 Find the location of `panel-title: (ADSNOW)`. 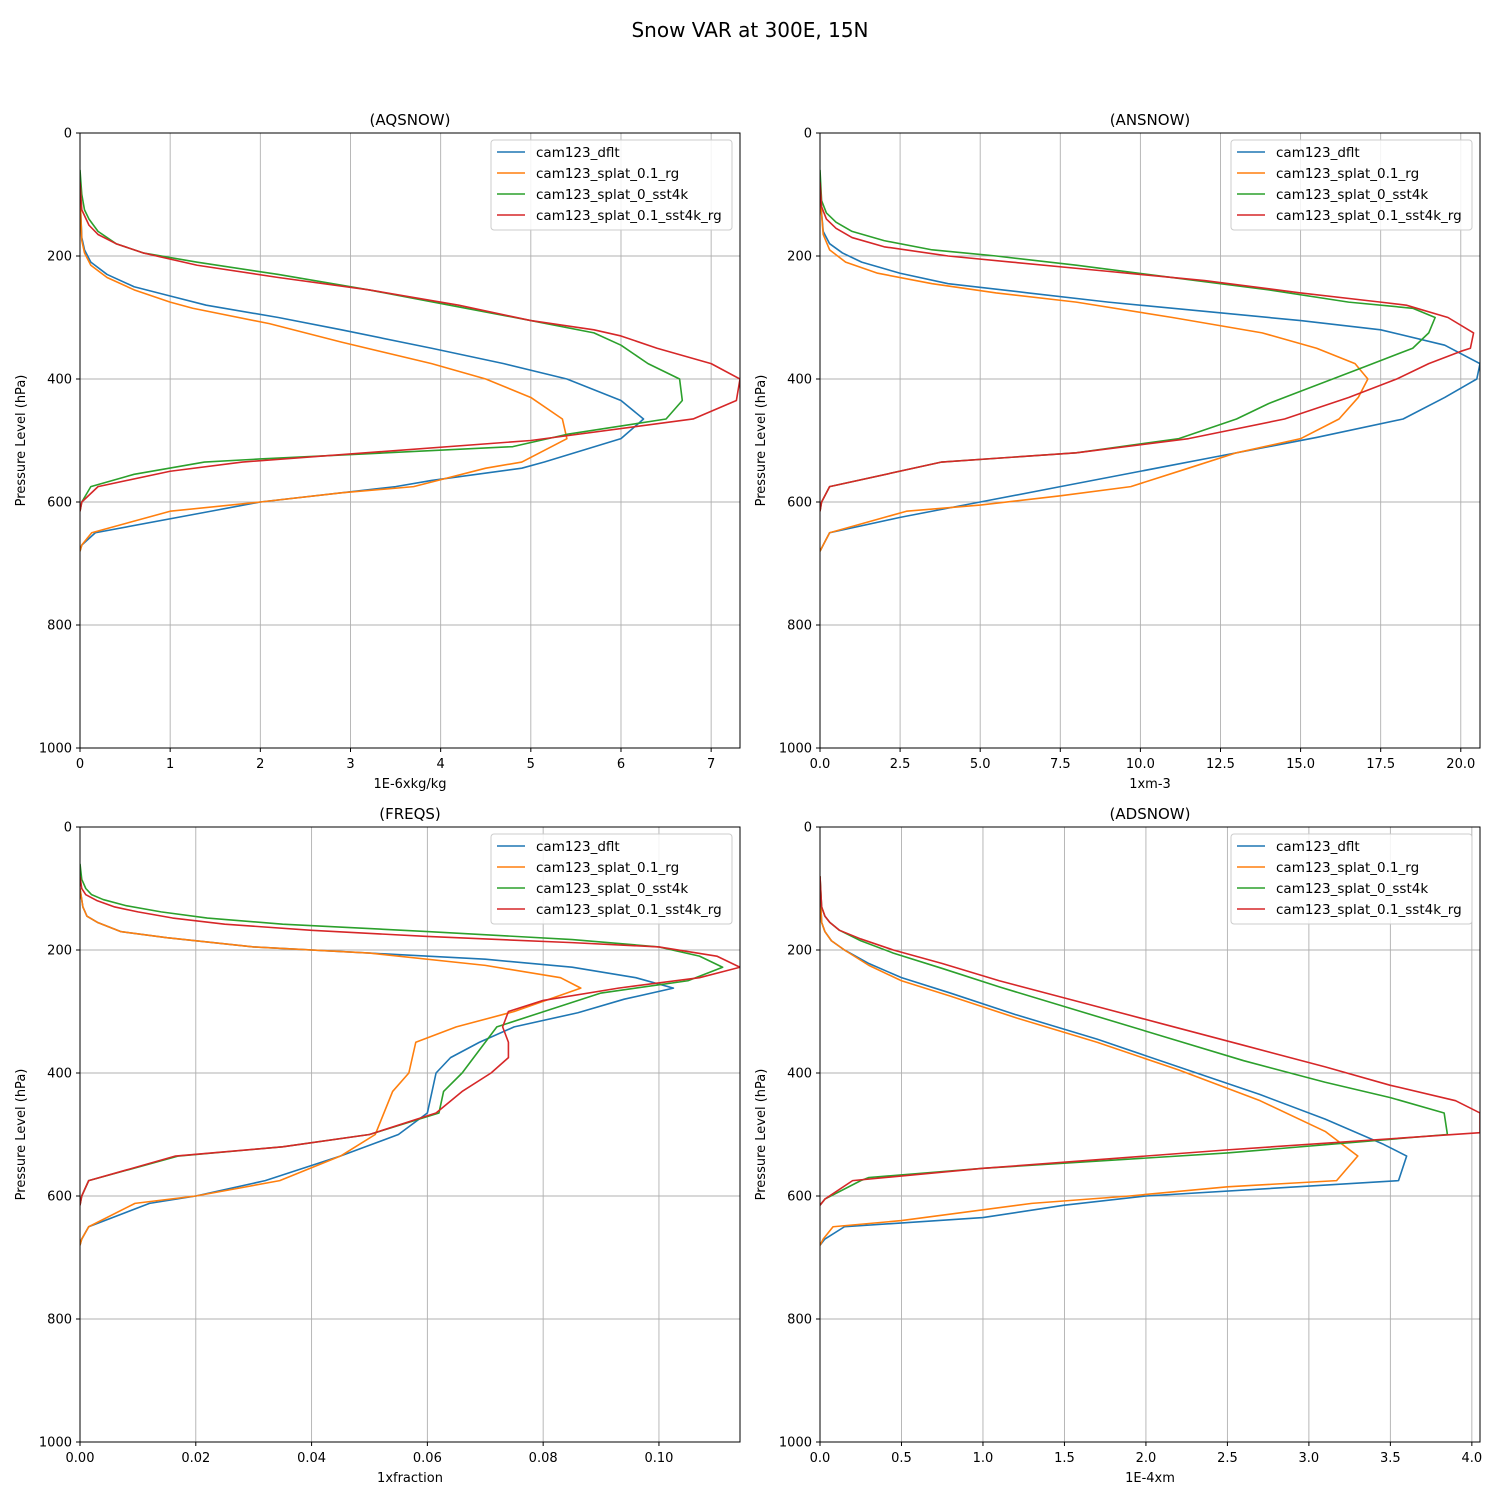

panel-title: (ADSNOW) is located at coordinates (1150, 814).